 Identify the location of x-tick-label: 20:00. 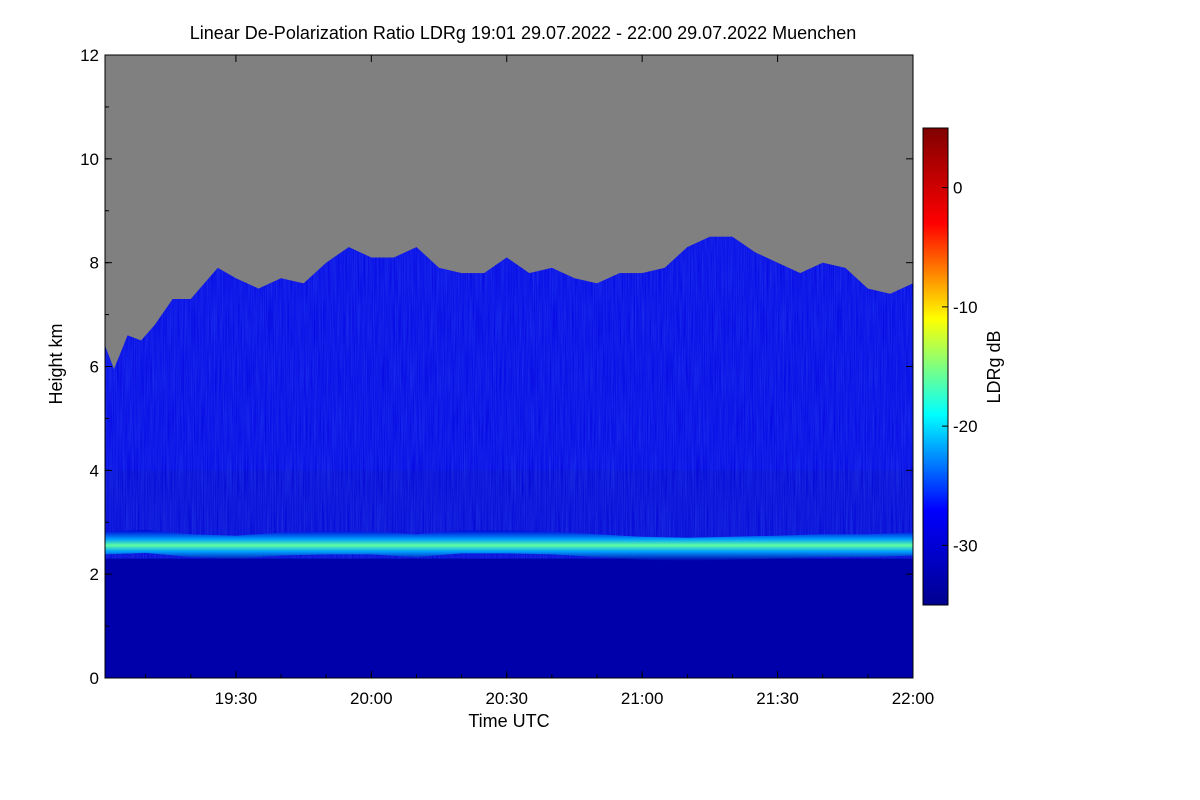
(371, 698).